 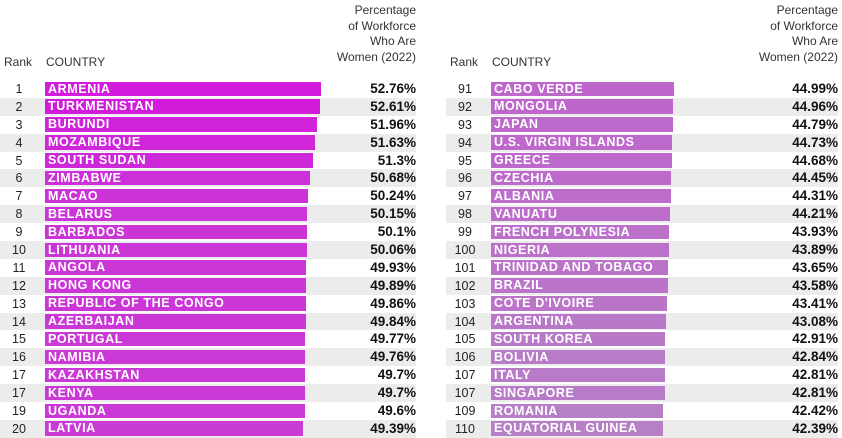 What do you see at coordinates (815, 178) in the screenshot?
I see `value-label: 44.45%` at bounding box center [815, 178].